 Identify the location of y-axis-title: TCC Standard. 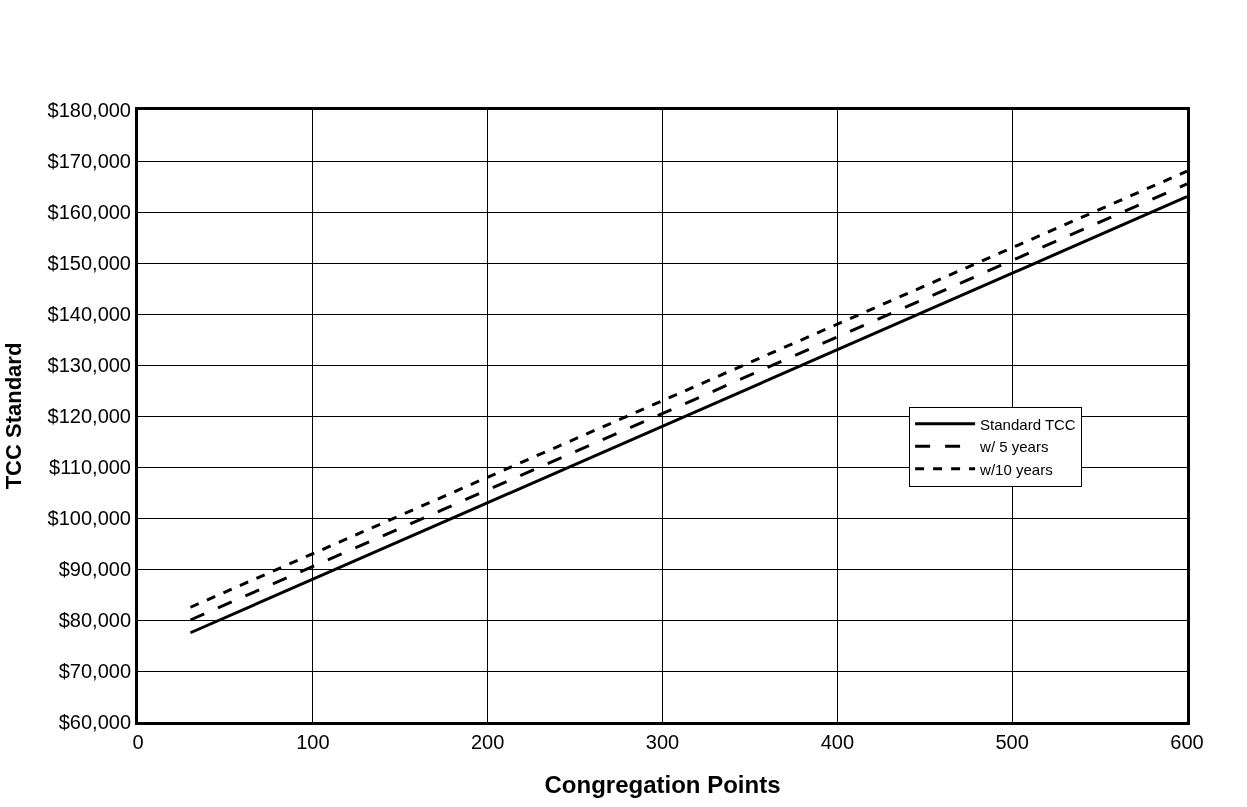
(14, 416).